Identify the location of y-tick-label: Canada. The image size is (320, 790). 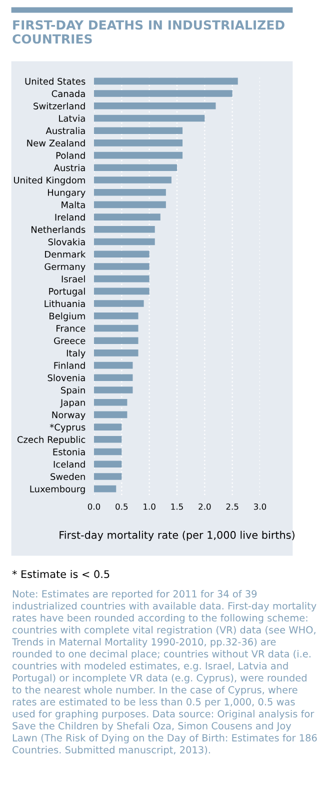
(68, 94).